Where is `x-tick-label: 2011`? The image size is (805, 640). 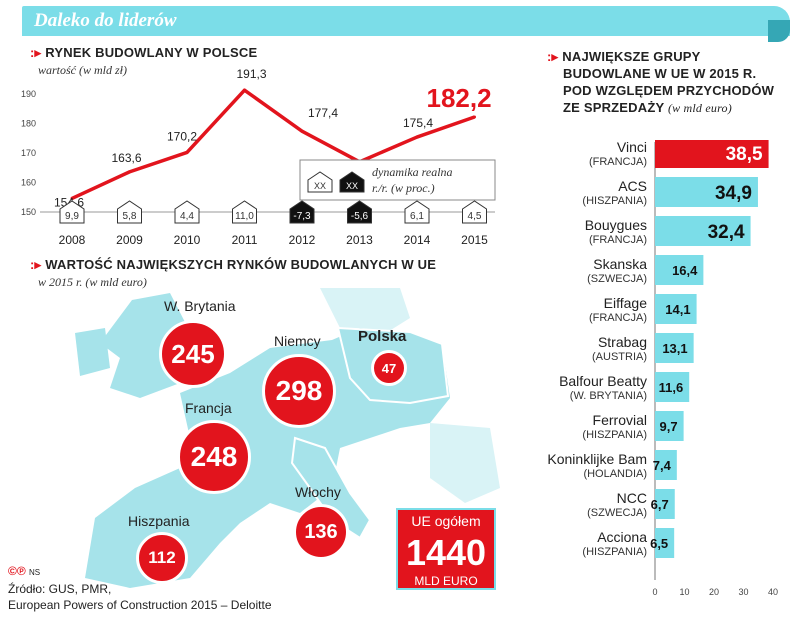
x-tick-label: 2011 is located at coordinates (245, 240).